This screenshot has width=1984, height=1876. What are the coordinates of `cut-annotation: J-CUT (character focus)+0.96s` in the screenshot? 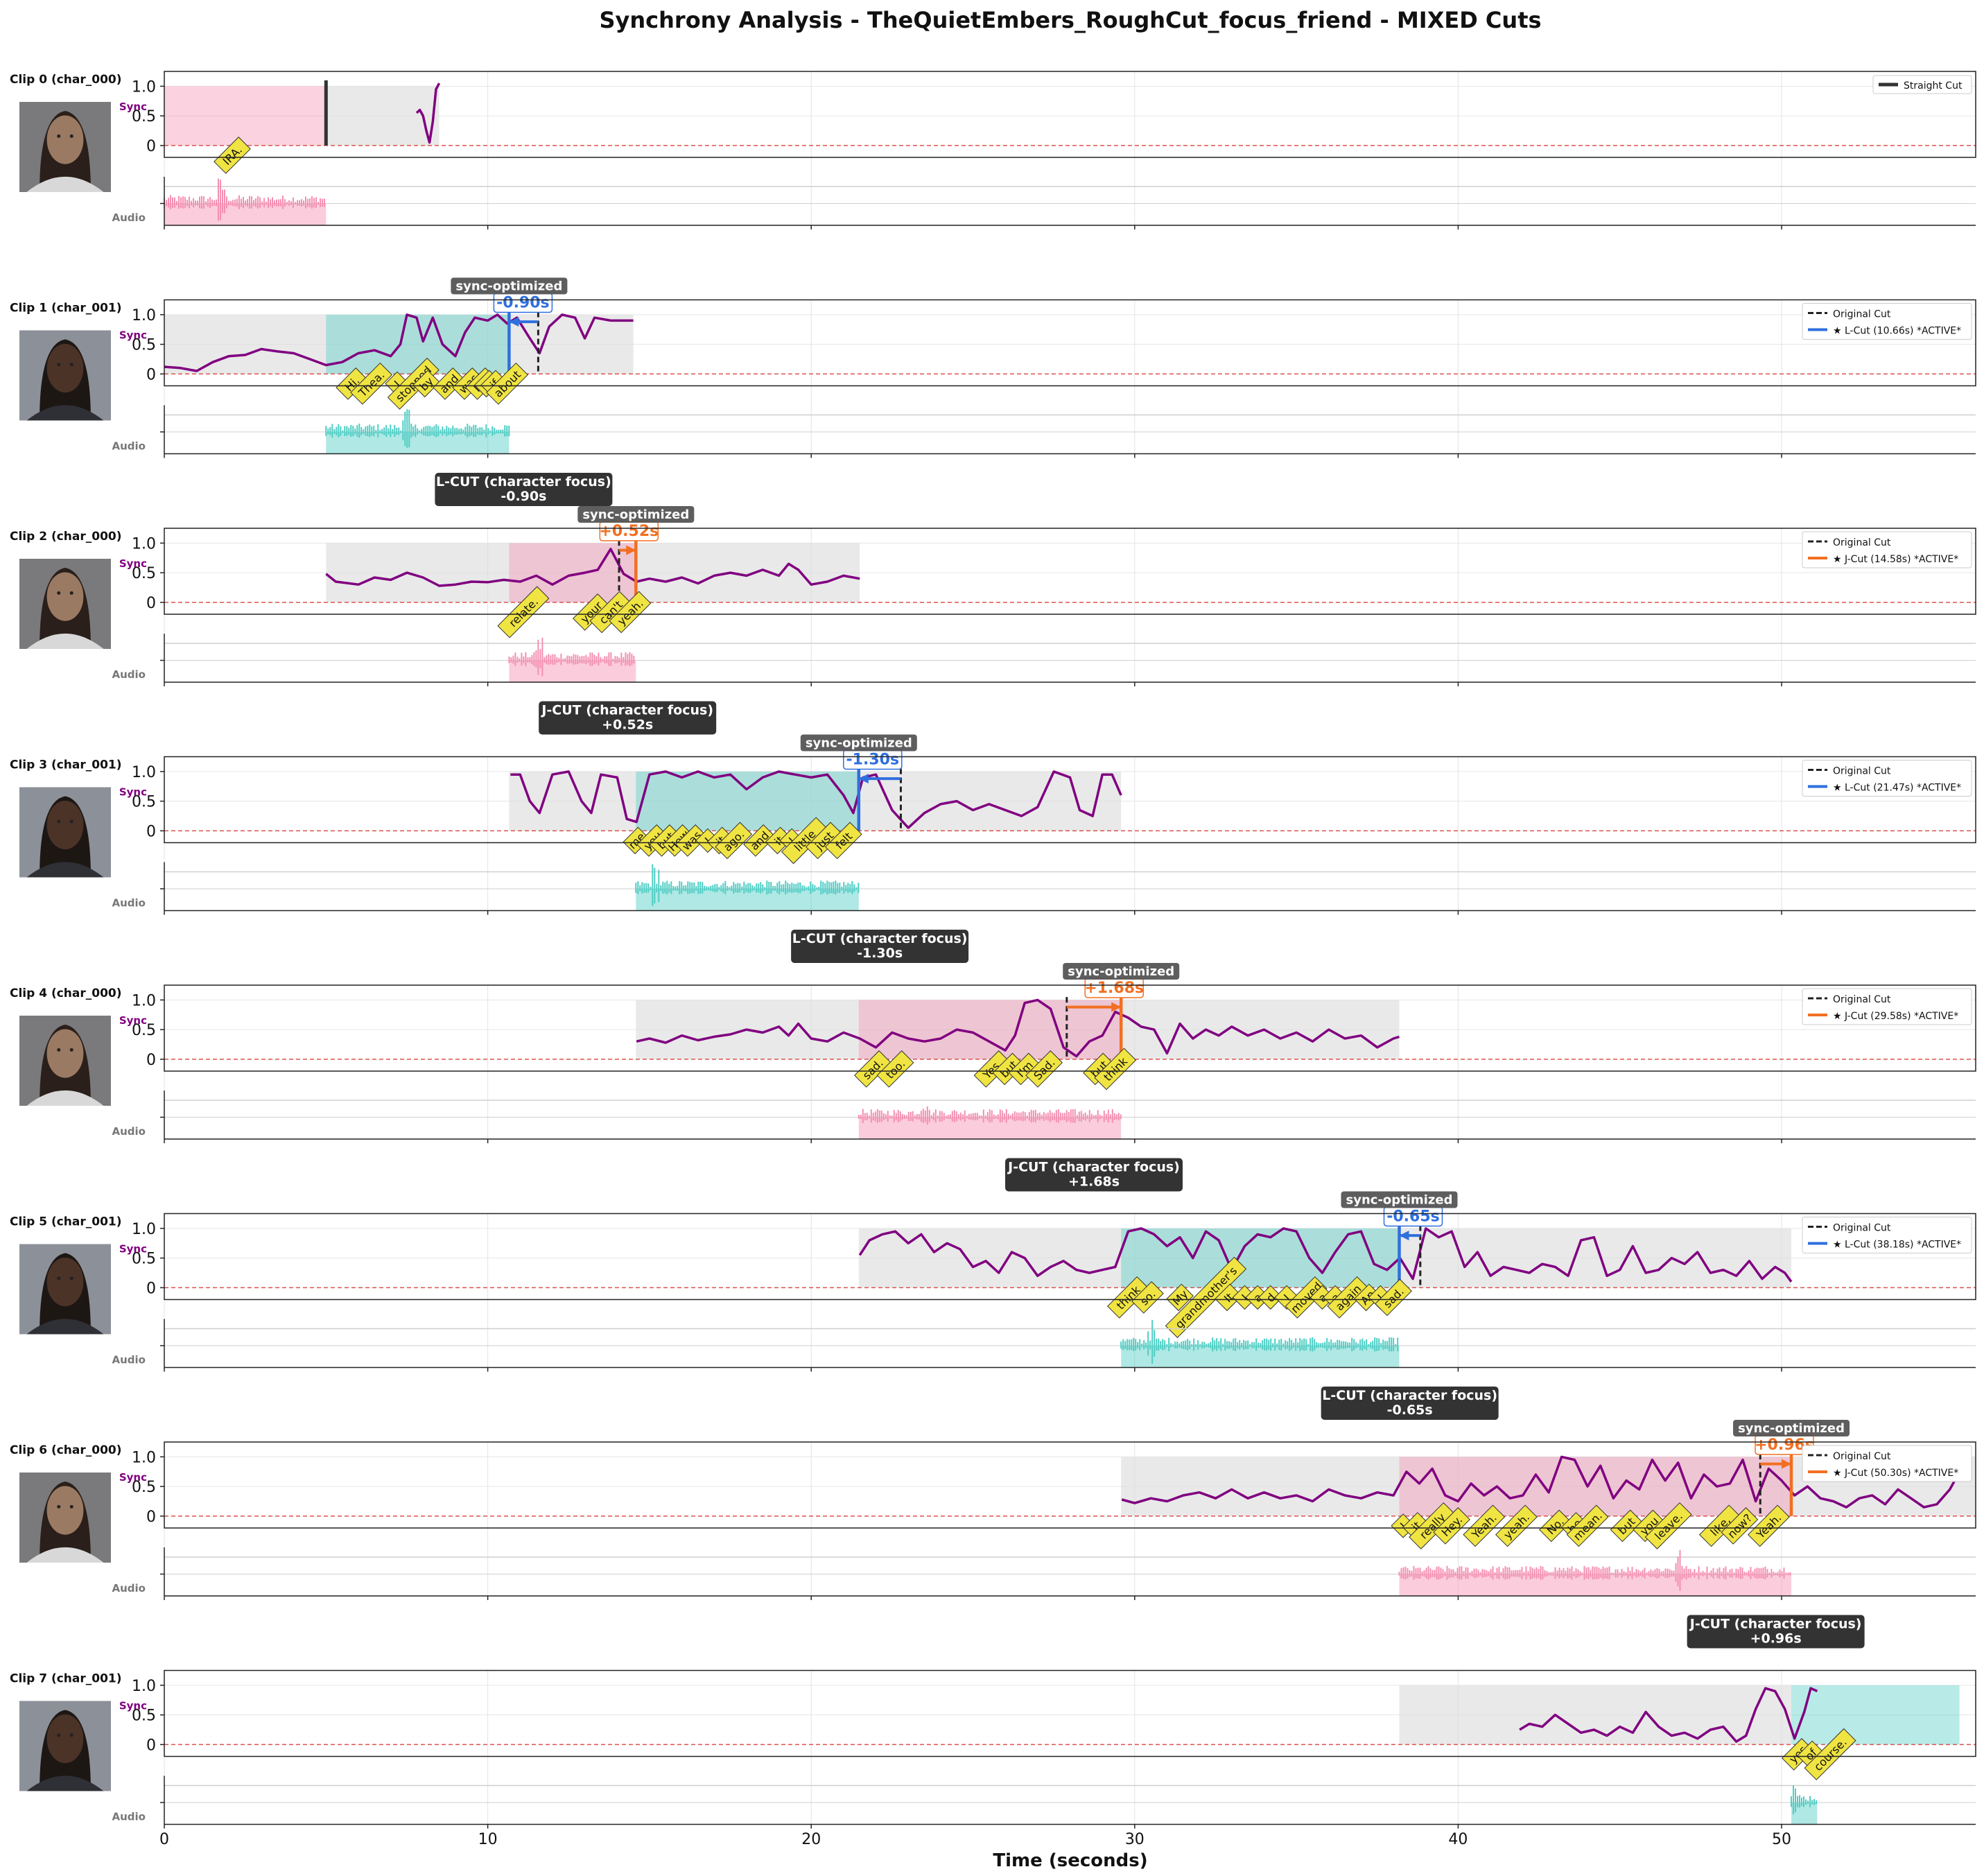 It's located at (1776, 1632).